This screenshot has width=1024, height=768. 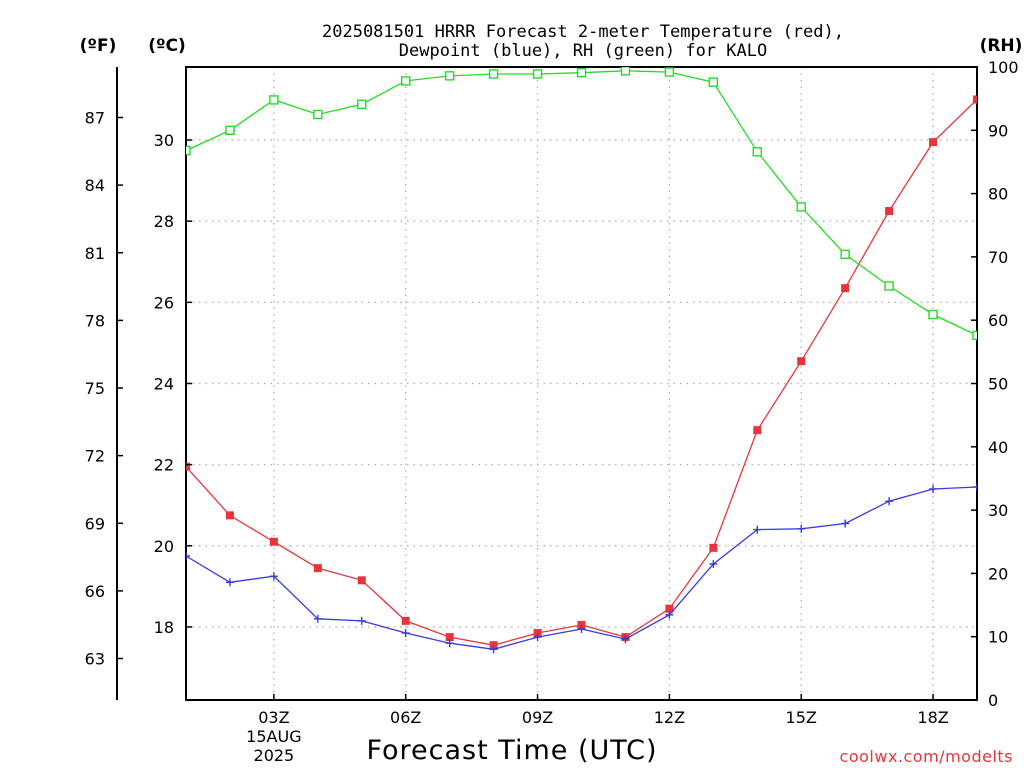 What do you see at coordinates (273, 736) in the screenshot?
I see `x-tick-date-label: 15AUG` at bounding box center [273, 736].